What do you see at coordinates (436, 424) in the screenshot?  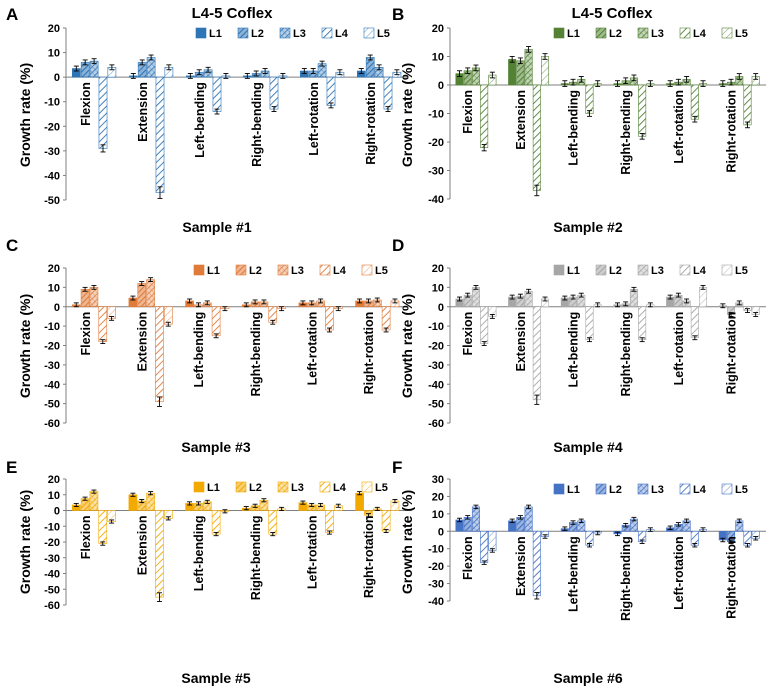 I see `y-tick-label: -60` at bounding box center [436, 424].